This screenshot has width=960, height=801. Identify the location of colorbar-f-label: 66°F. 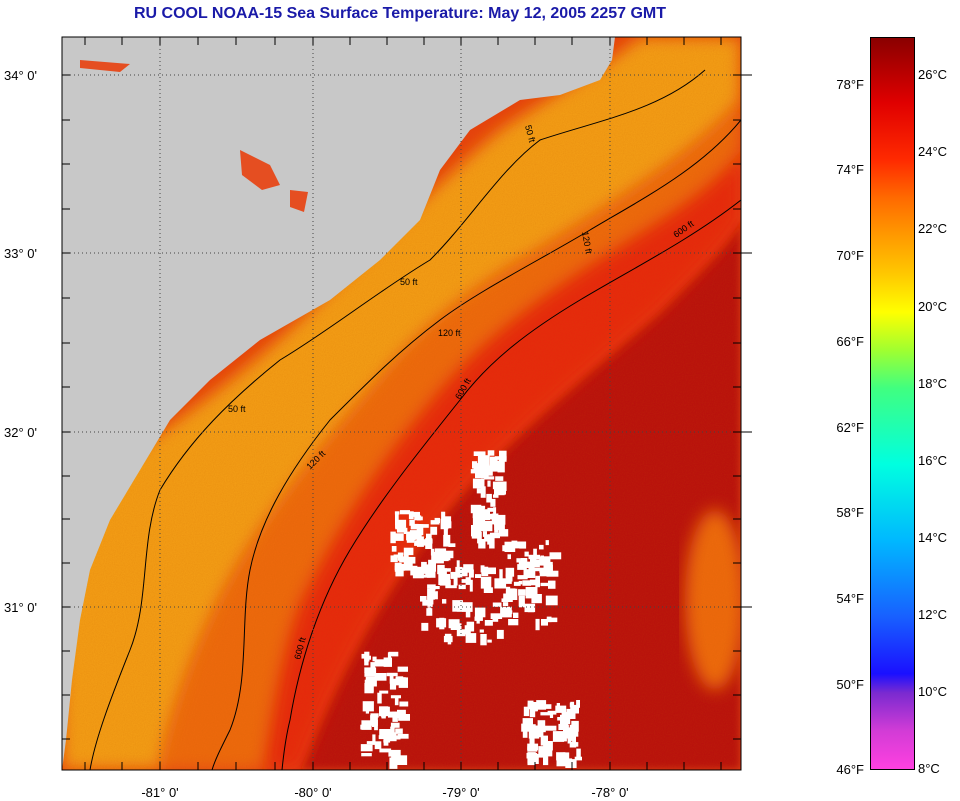
(850, 341).